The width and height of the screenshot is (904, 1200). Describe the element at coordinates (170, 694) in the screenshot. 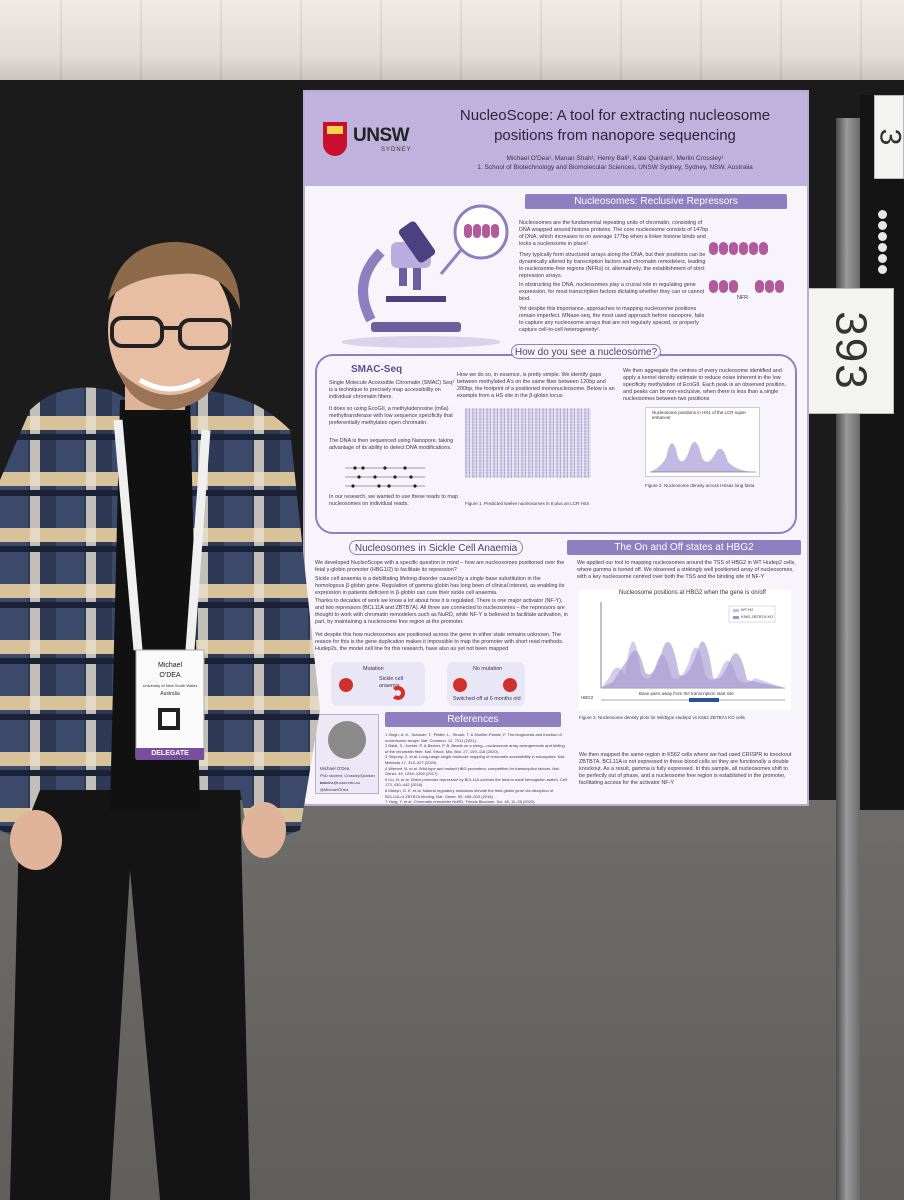

I see `badge-country: Australia` at that location.